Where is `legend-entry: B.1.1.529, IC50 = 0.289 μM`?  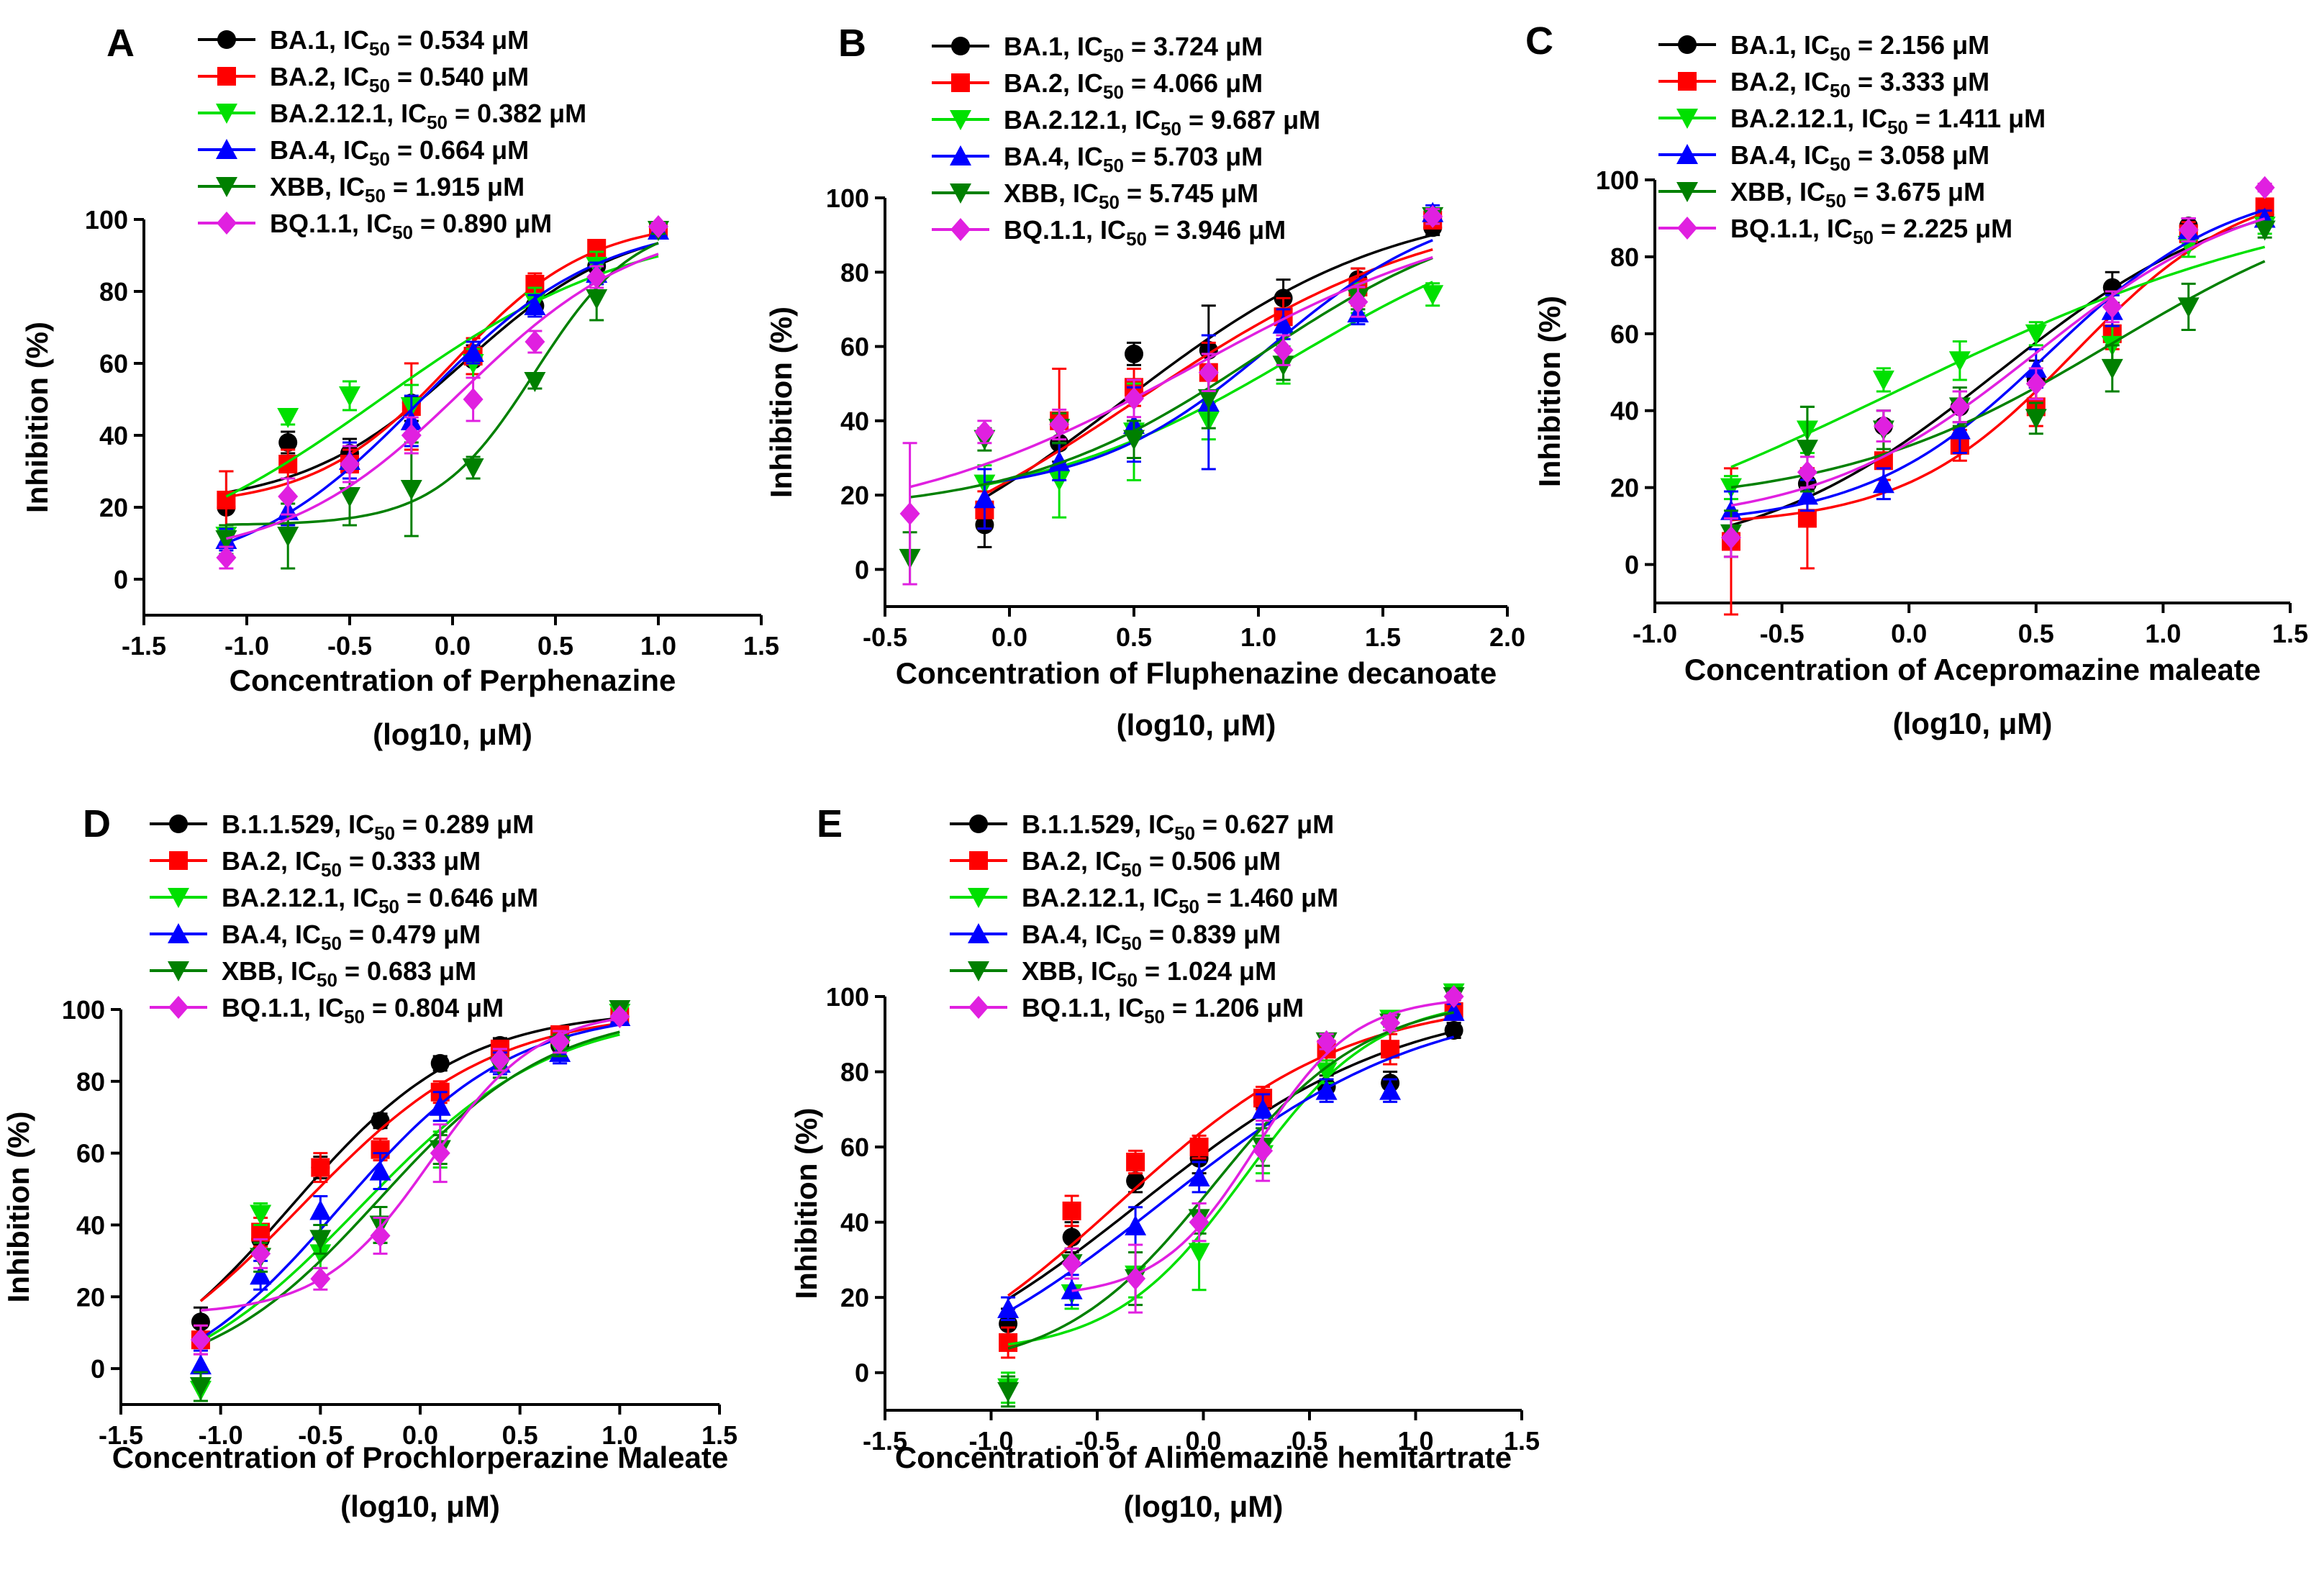
legend-entry: B.1.1.529, IC50 = 0.289 μM is located at coordinates (378, 826).